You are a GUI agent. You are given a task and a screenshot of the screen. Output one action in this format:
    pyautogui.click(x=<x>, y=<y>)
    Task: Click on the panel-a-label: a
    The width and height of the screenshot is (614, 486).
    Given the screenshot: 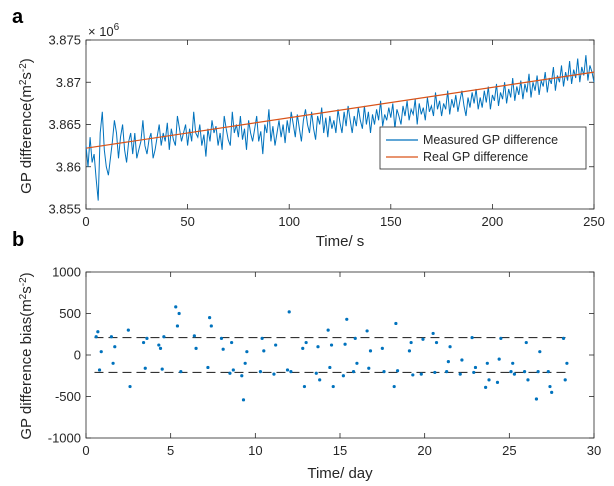 What is the action you would take?
    pyautogui.click(x=18, y=17)
    